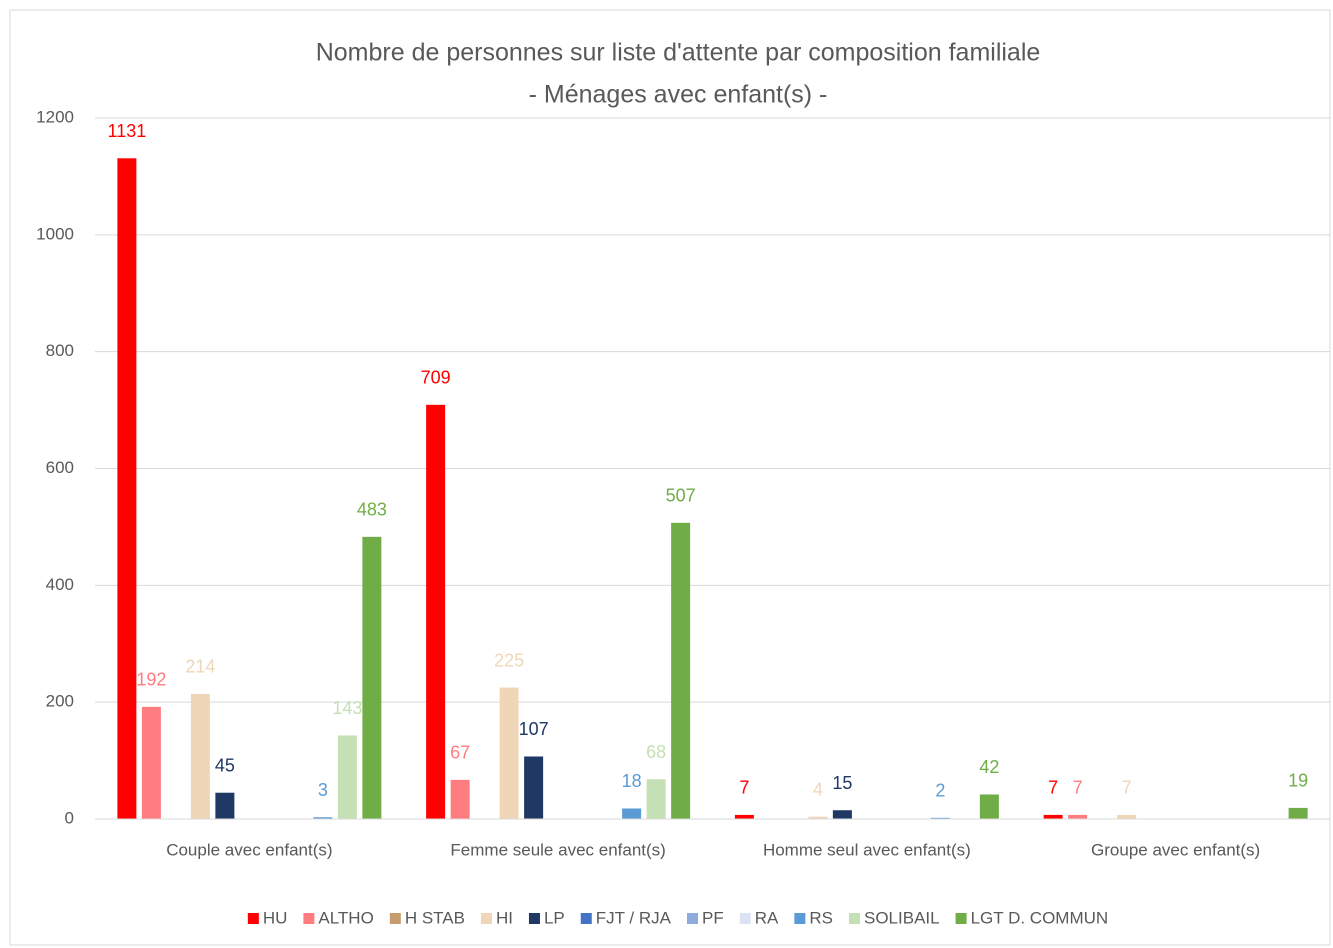 This screenshot has width=1333, height=948. I want to click on data-label: 483, so click(372, 510).